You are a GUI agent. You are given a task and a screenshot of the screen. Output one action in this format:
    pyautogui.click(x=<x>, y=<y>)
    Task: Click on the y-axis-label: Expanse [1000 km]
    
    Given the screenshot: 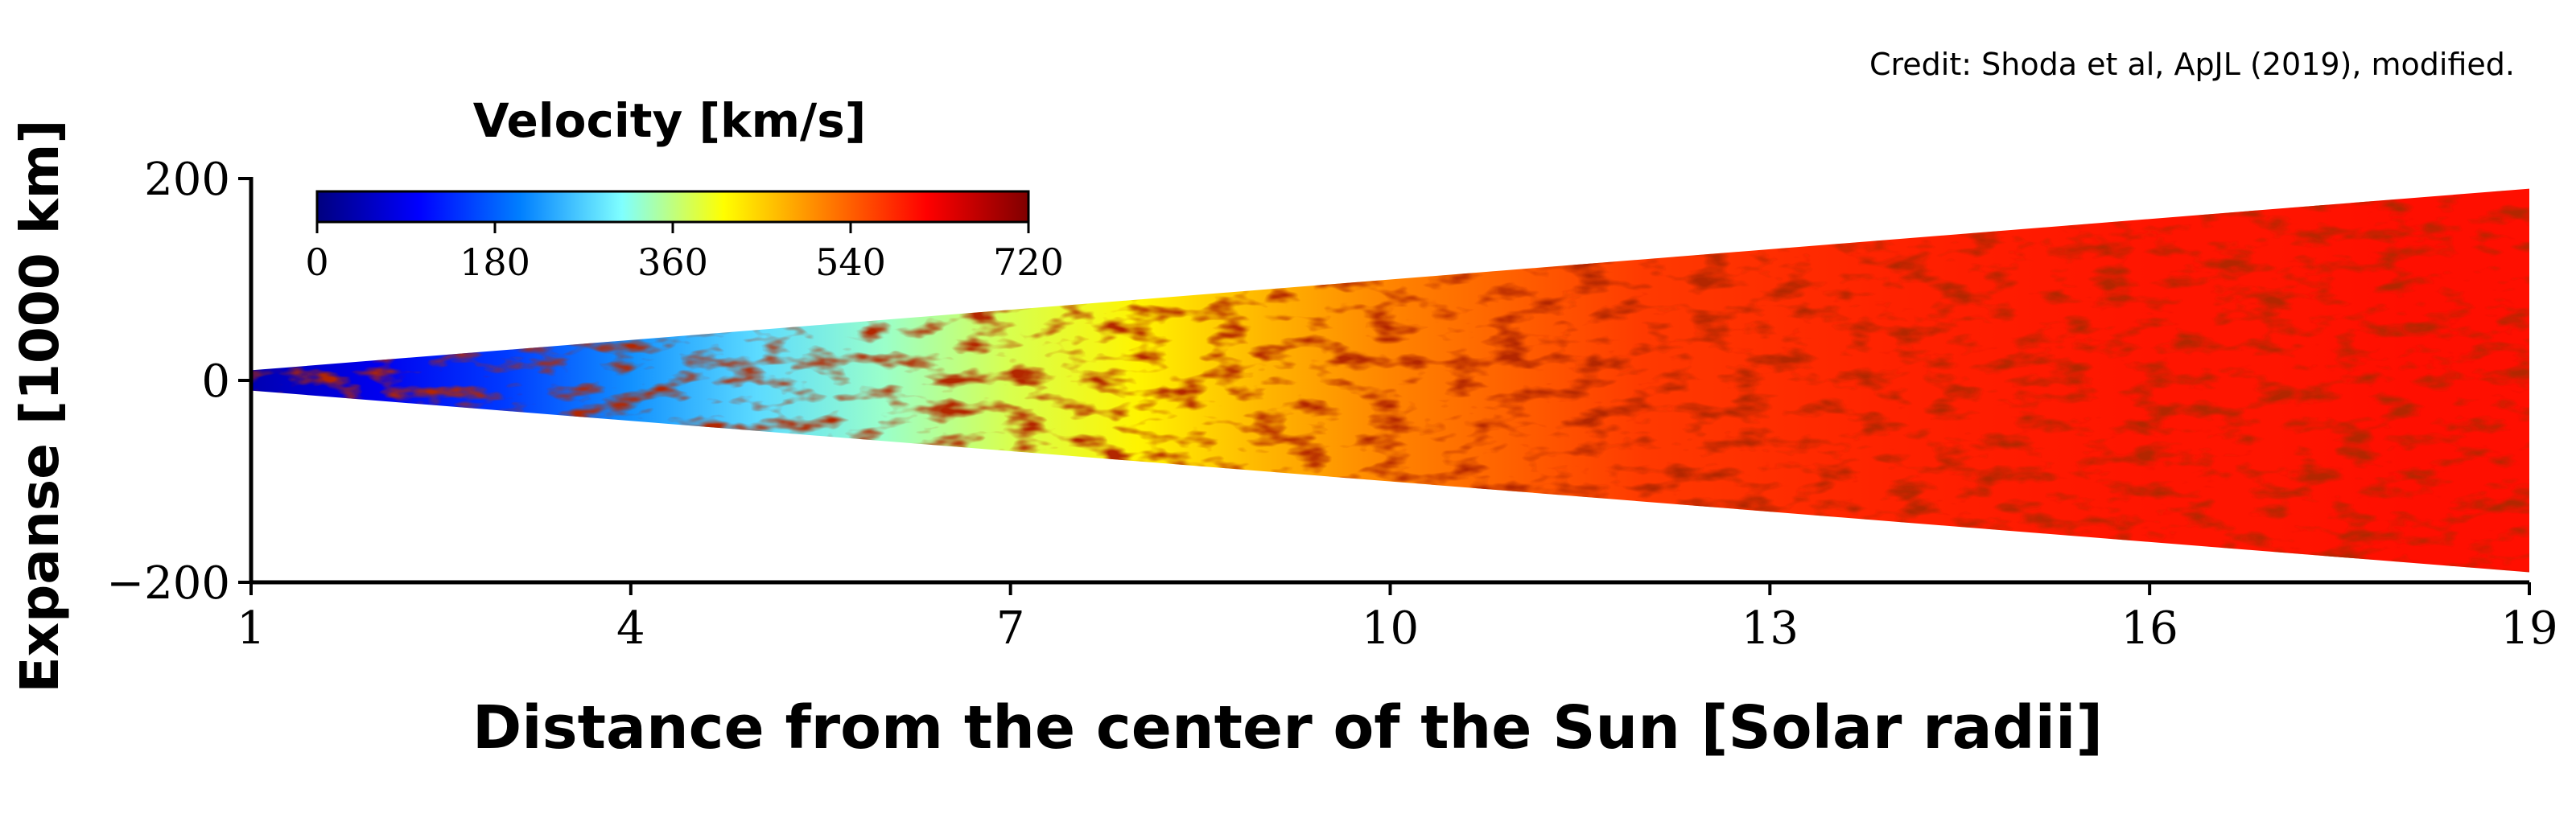 What is the action you would take?
    pyautogui.click(x=40, y=405)
    